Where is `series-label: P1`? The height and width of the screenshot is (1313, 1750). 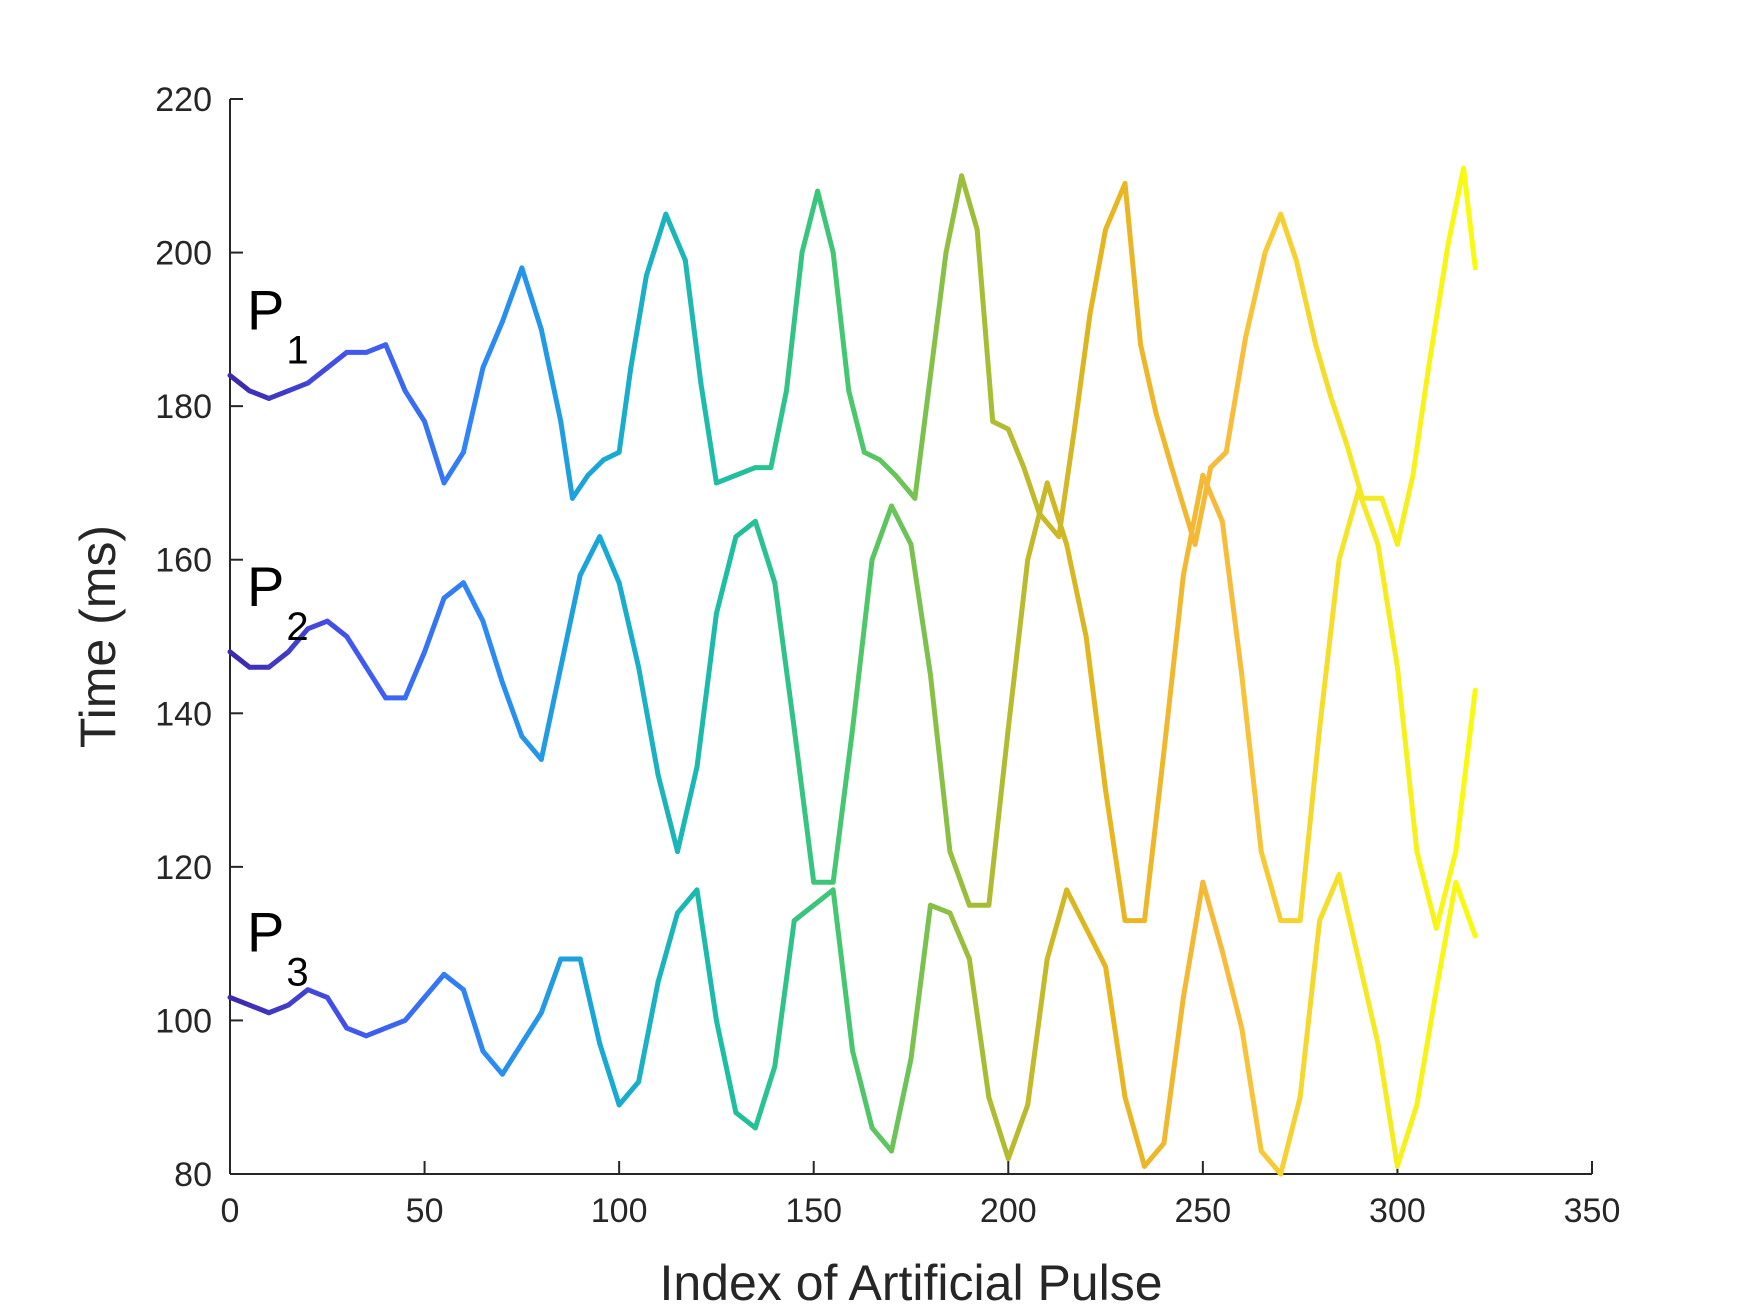
series-label: P1 is located at coordinates (278, 325).